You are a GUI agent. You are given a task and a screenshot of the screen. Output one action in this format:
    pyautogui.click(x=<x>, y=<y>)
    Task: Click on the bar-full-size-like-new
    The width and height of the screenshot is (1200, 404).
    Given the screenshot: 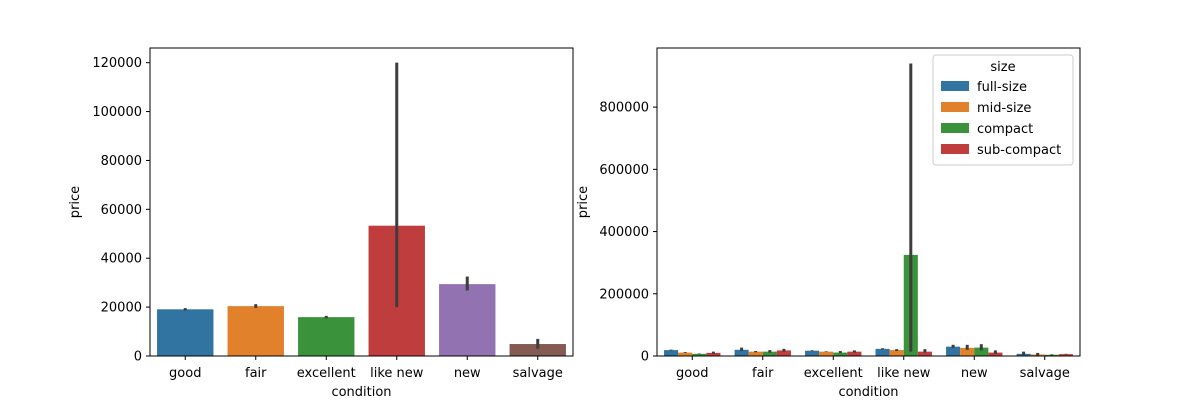 What is the action you would take?
    pyautogui.click(x=882, y=352)
    